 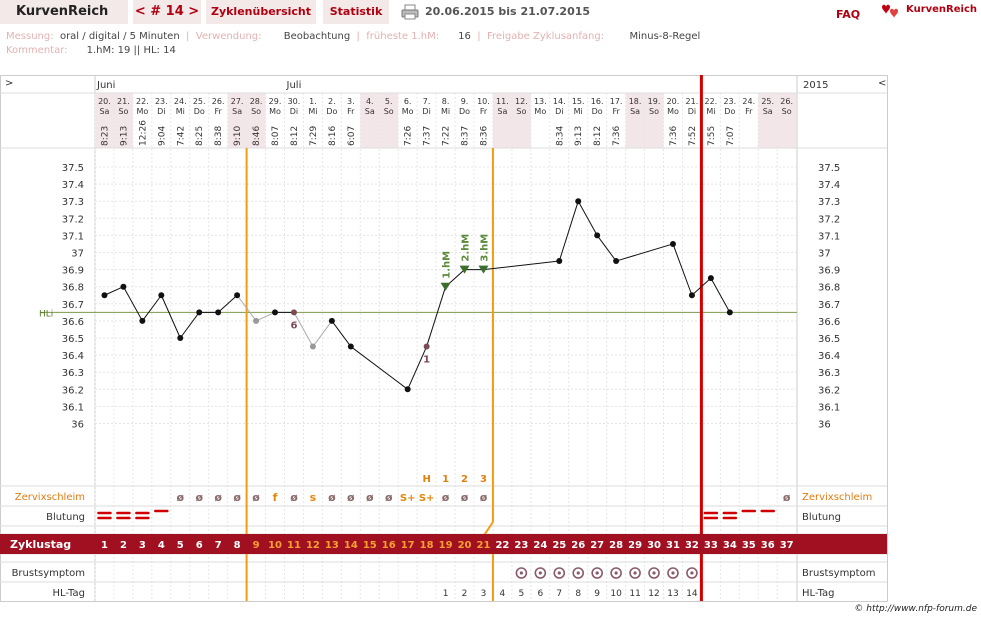 What do you see at coordinates (942, 9) in the screenshot?
I see `logo-text: KurvenReich` at bounding box center [942, 9].